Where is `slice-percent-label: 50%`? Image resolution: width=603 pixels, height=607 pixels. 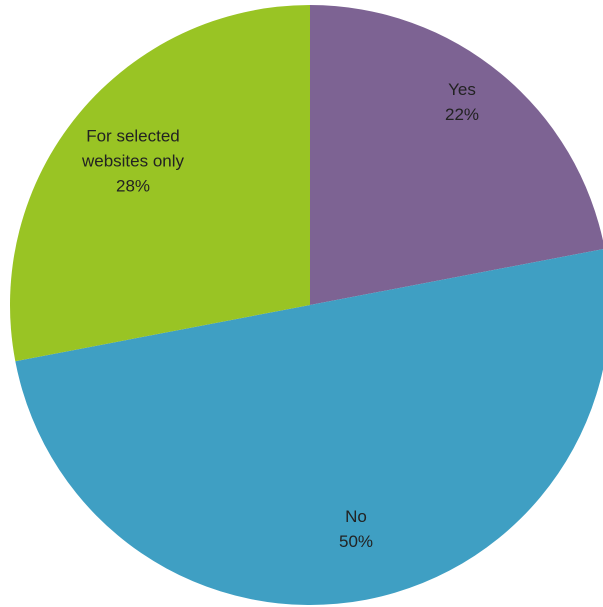 slice-percent-label: 50% is located at coordinates (356, 541).